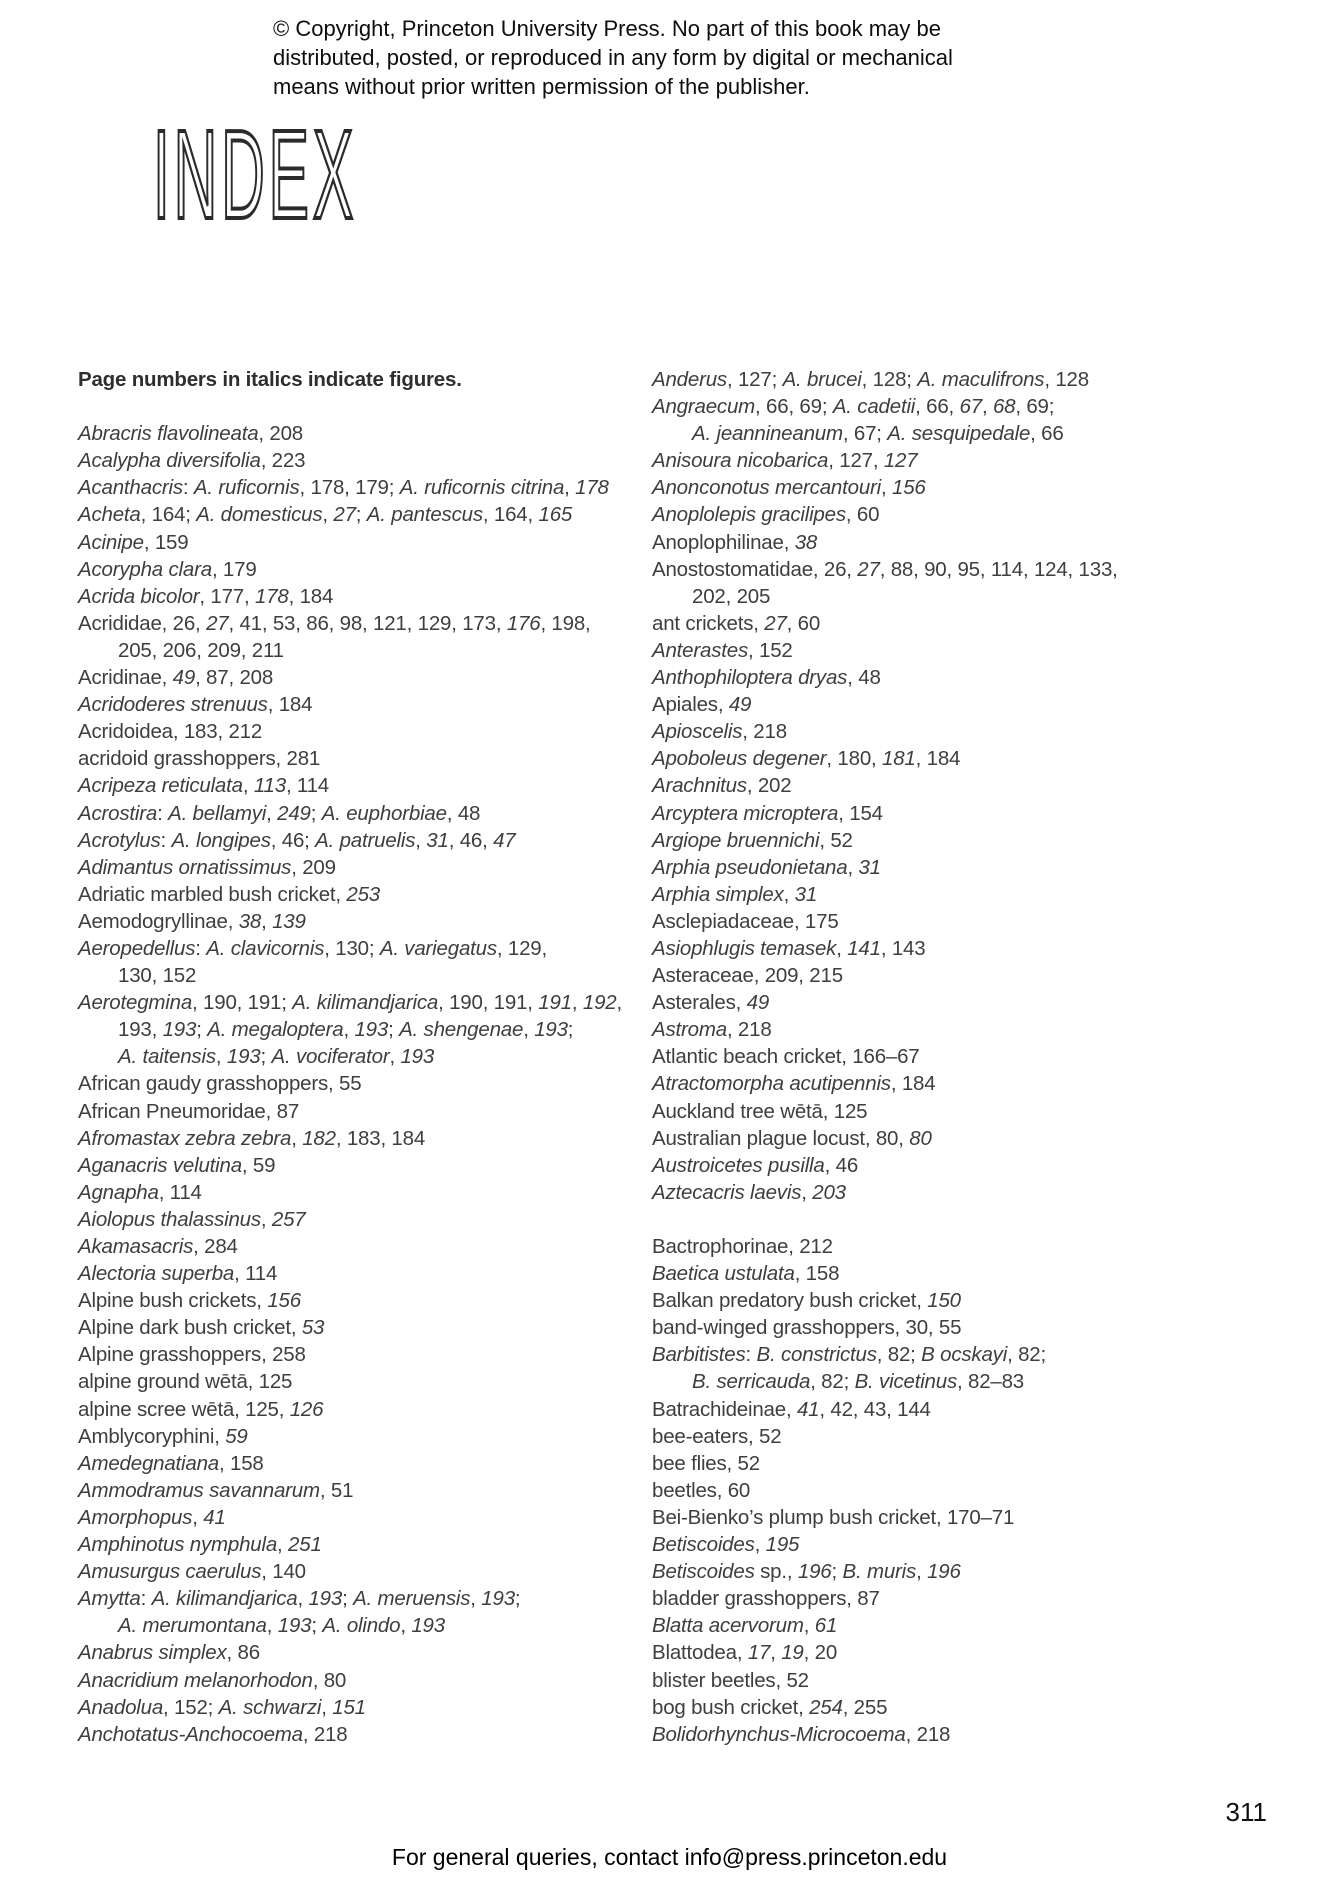 The width and height of the screenshot is (1339, 1890). Describe the element at coordinates (833, 1517) in the screenshot. I see `index-entry: Bei-Bienko’s plump bush cricket, 170–71` at that location.